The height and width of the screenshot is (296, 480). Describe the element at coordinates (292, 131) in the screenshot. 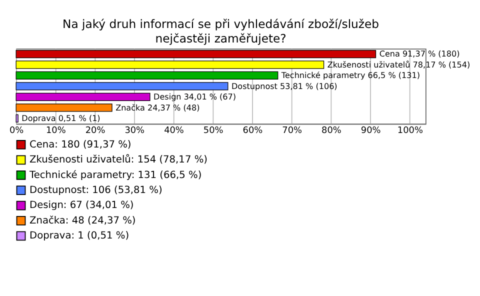

I see `x-tick-label: 70%` at that location.